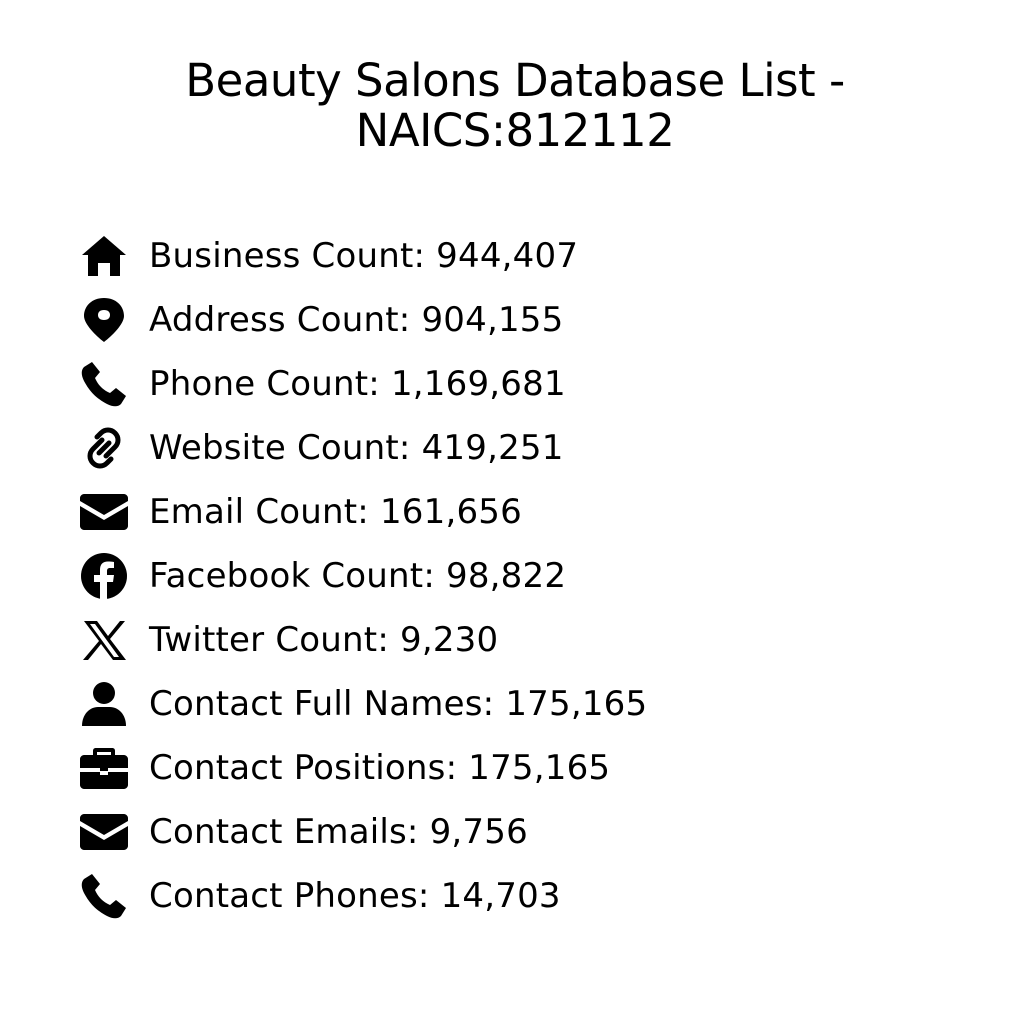 The image size is (1024, 1024). I want to click on stat-row: Facebook Count: 98,822, so click(363, 576).